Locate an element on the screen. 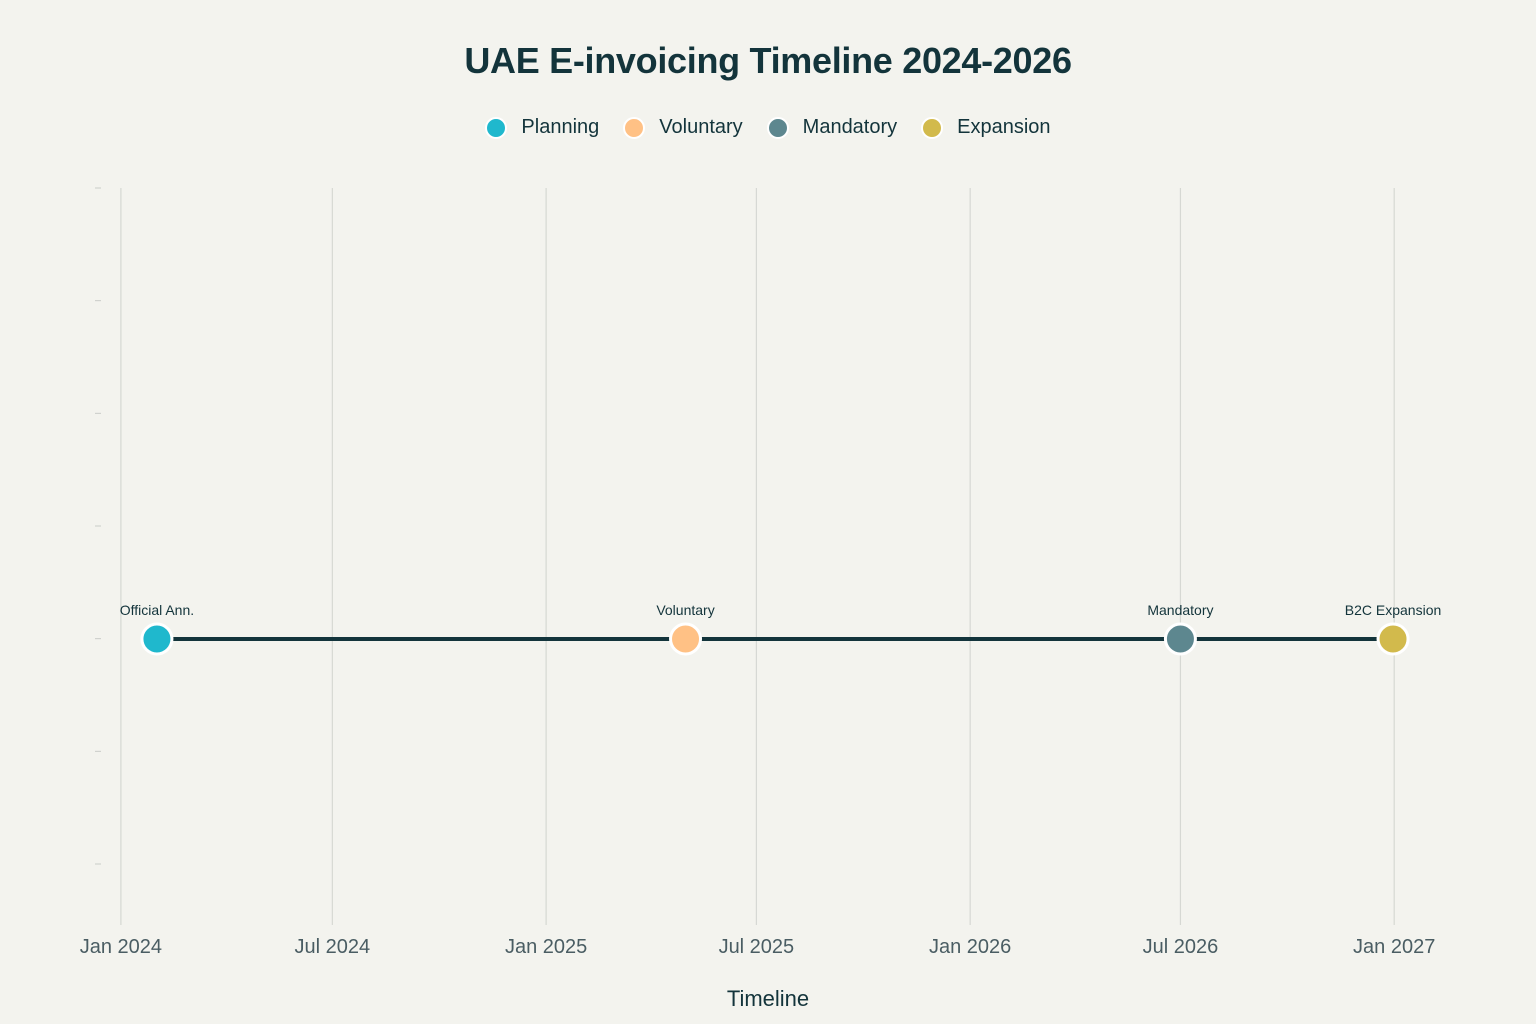  x-tick-label: Jan 2025 is located at coordinates (546, 947).